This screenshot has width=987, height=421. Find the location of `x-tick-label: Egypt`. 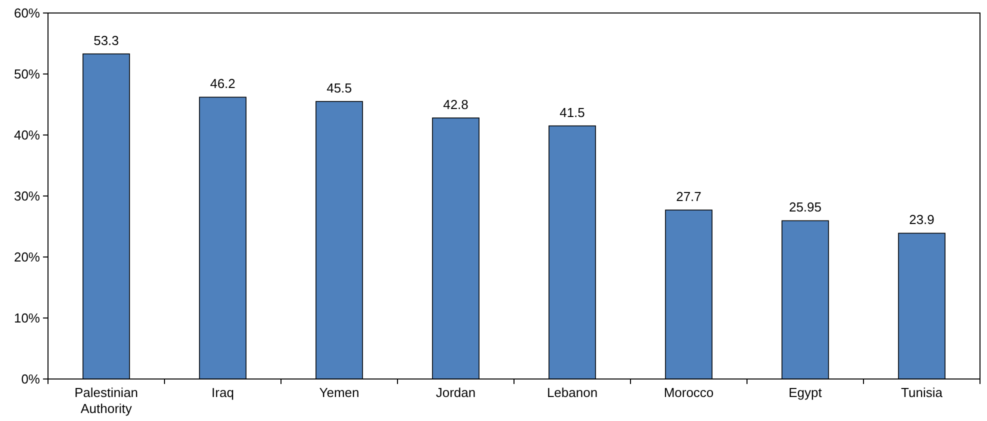

x-tick-label: Egypt is located at coordinates (805, 392).